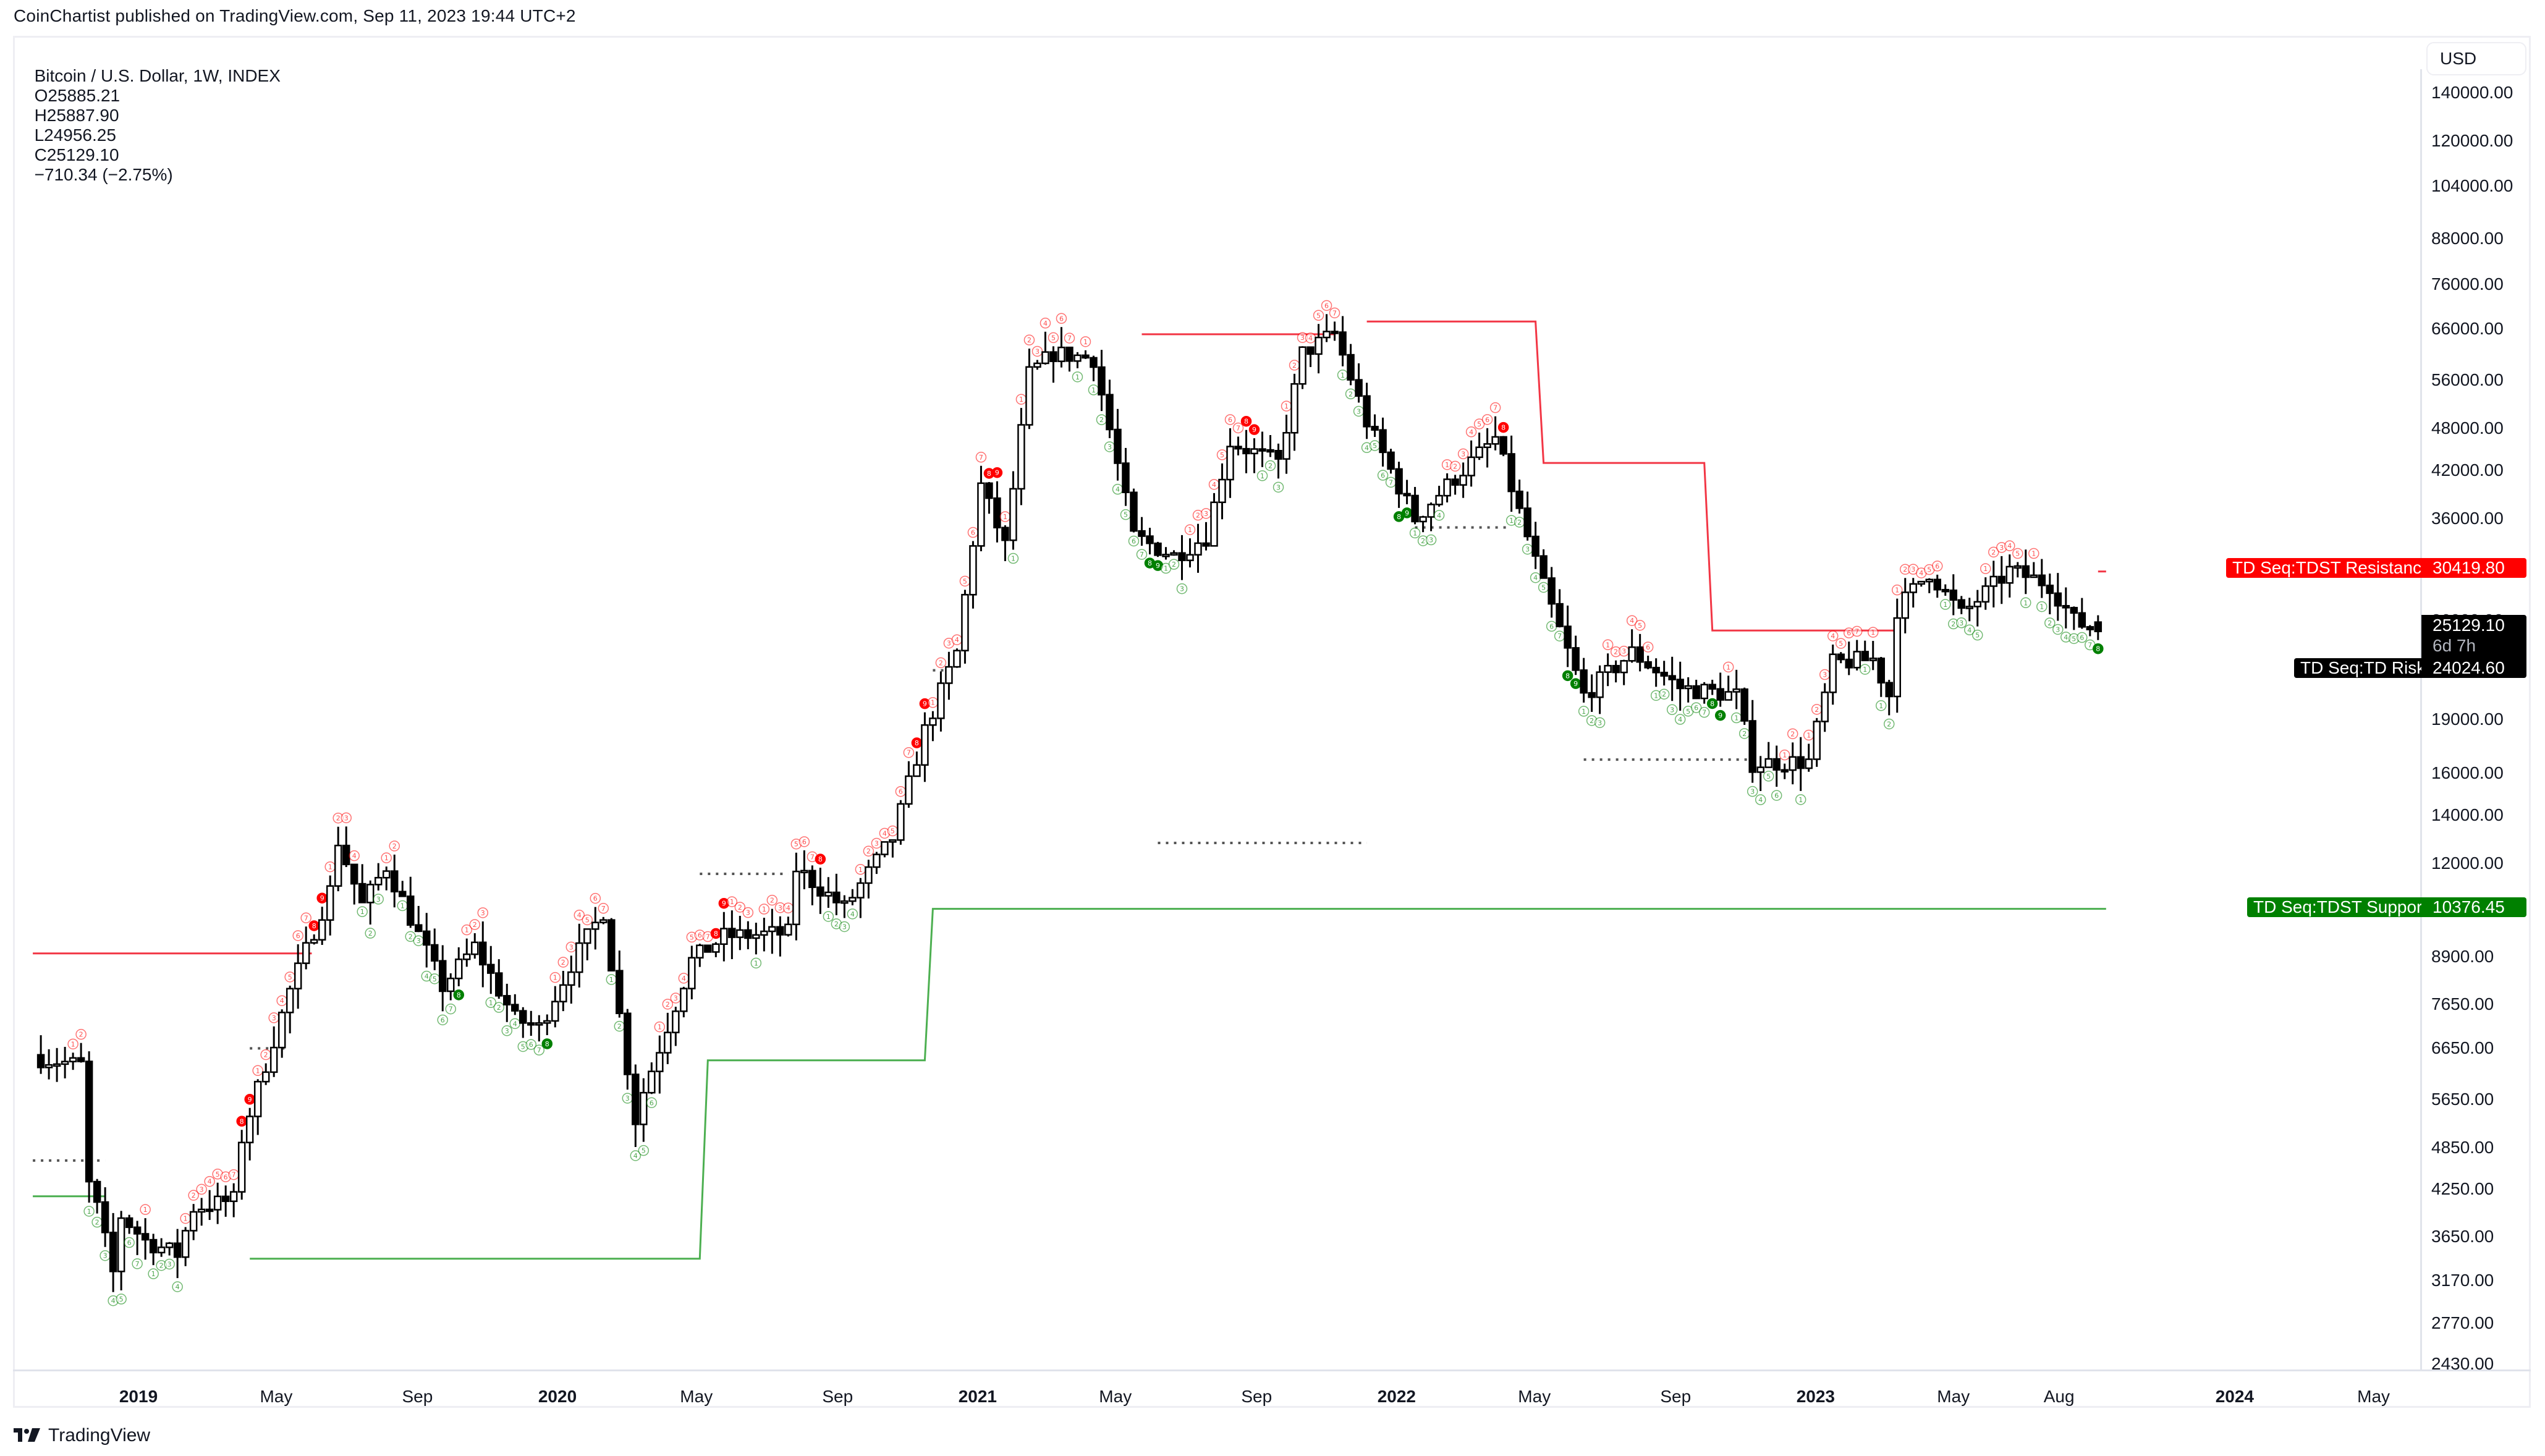 The image size is (2545, 1456). Describe the element at coordinates (103, 174) in the screenshot. I see `ohlc-change: −710.34 (−2.75%)` at that location.